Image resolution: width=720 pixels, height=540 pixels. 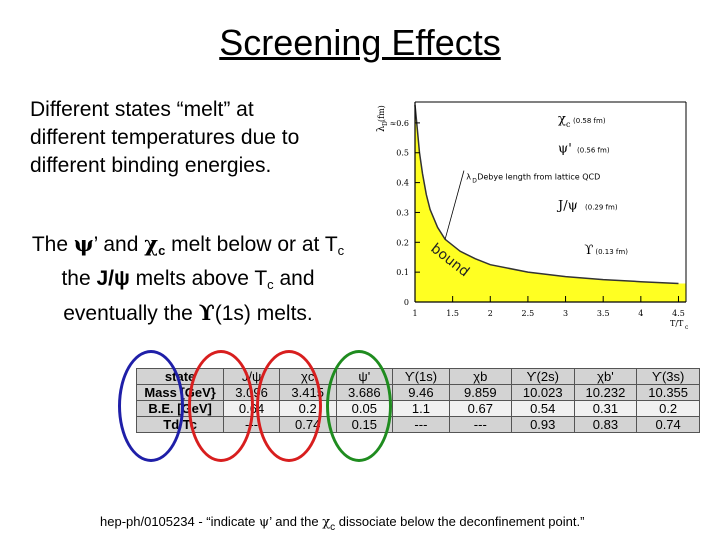 I want to click on table-header-cell: χb', so click(x=605, y=376).